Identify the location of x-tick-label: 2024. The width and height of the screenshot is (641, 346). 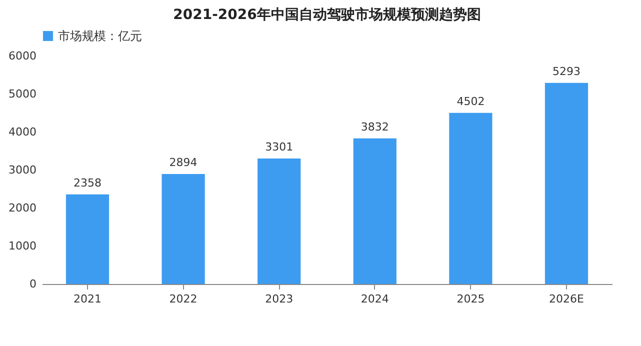
(374, 299).